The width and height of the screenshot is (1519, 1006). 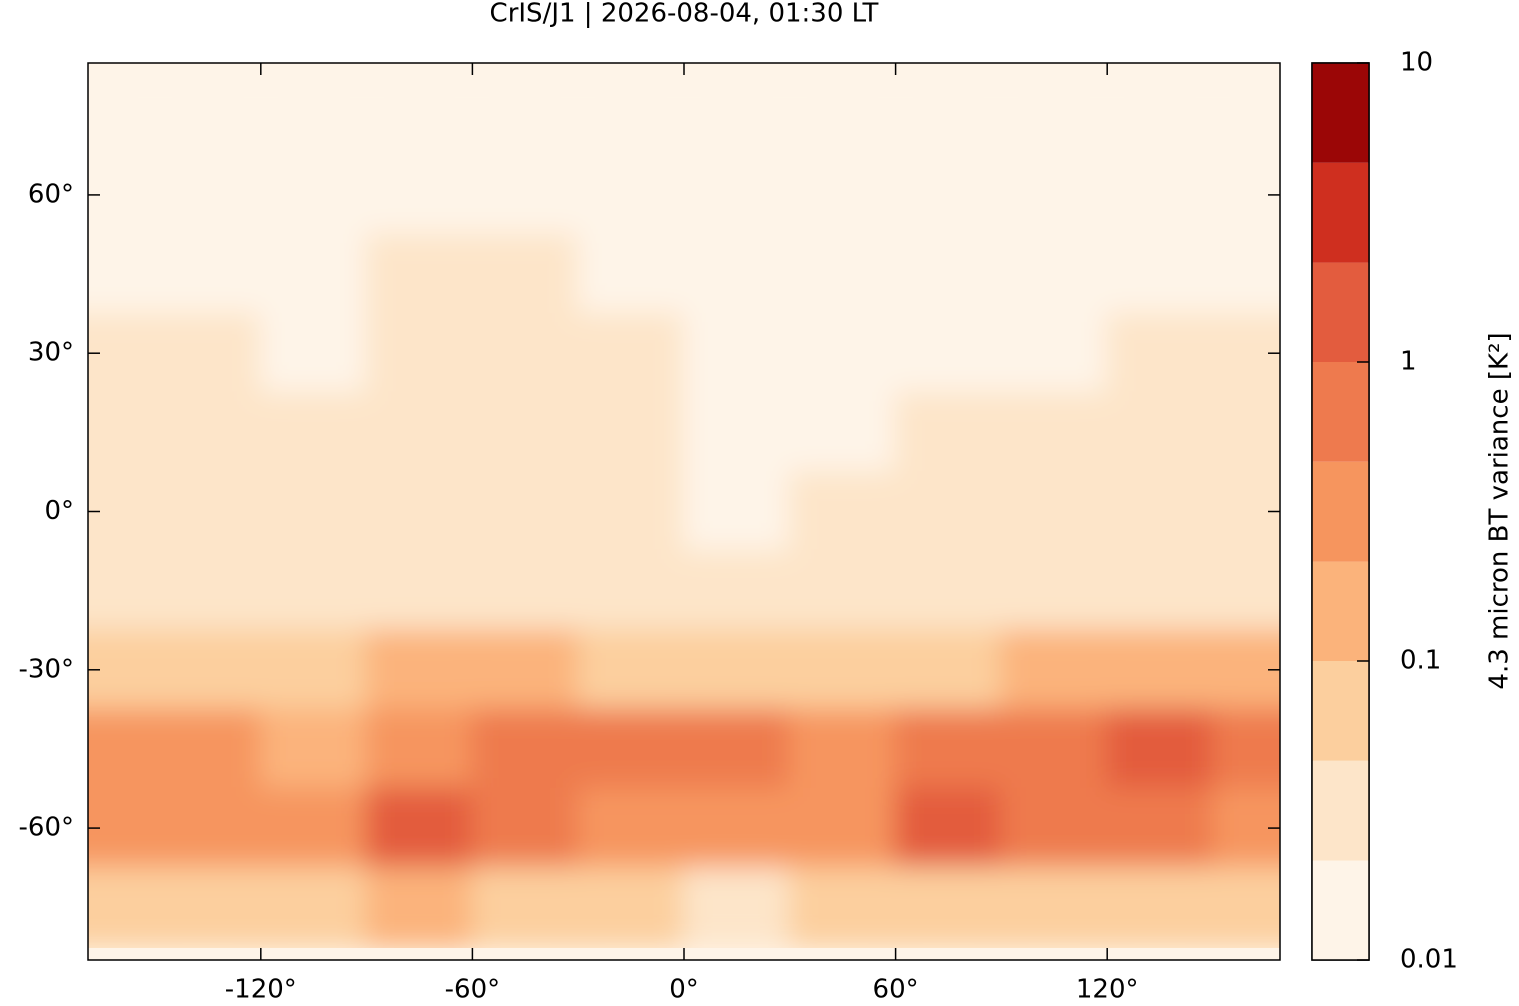 I want to click on y-tick-label: 30°, so click(x=51, y=353).